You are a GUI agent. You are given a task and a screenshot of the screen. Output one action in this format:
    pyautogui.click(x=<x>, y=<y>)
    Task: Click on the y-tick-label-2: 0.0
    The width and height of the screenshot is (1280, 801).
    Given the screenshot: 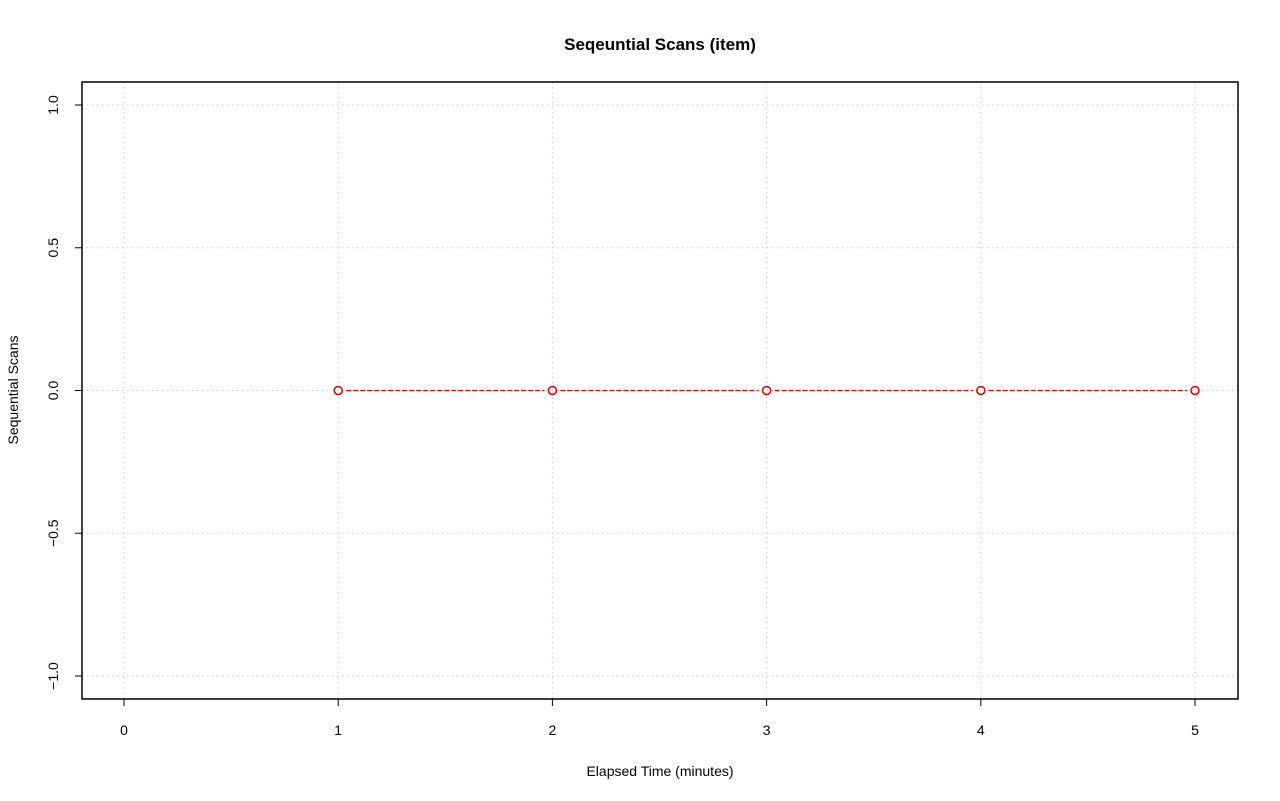 What is the action you would take?
    pyautogui.click(x=53, y=391)
    